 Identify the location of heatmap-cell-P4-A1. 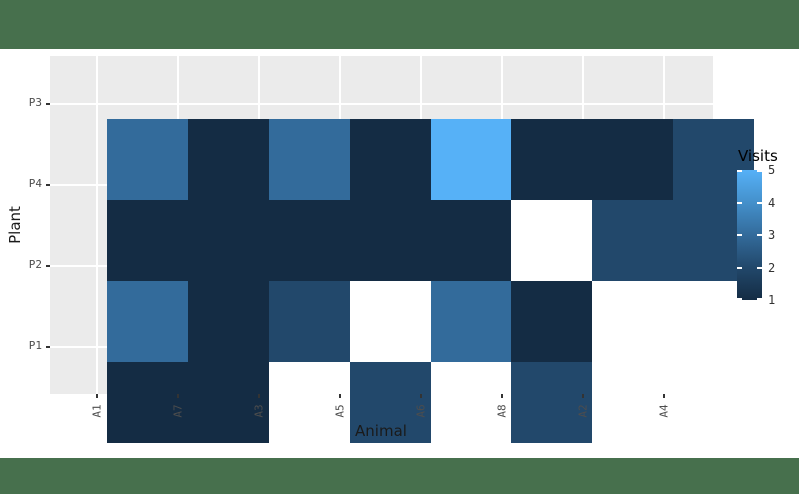
(147, 240).